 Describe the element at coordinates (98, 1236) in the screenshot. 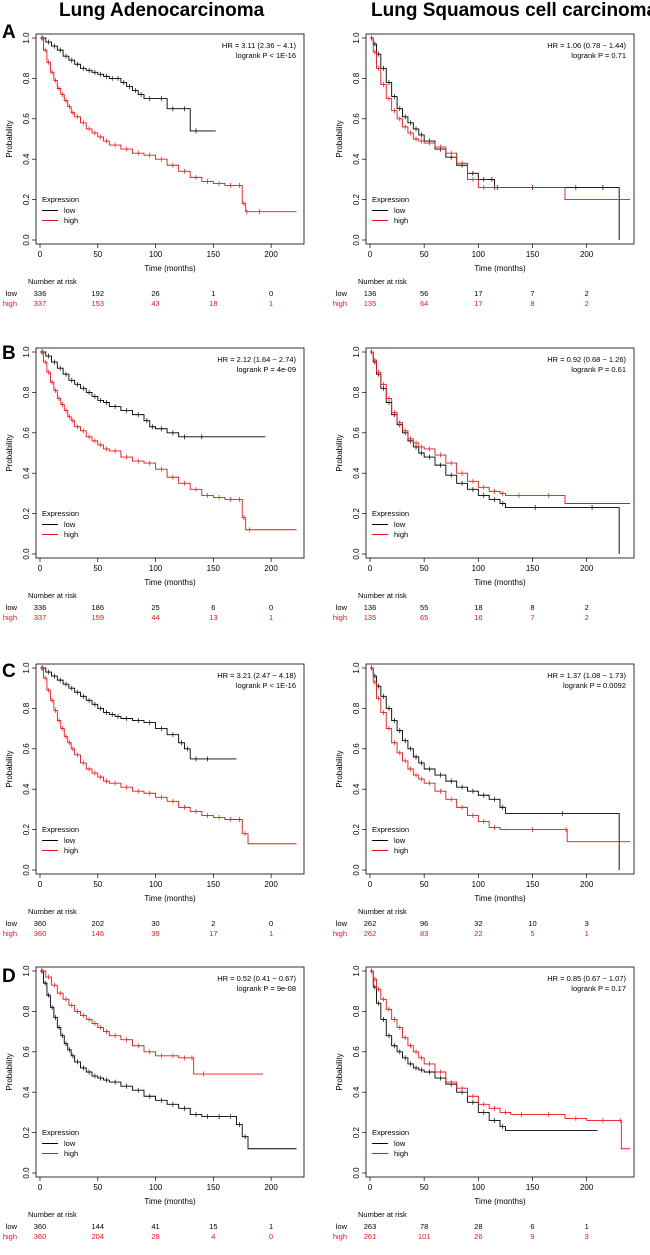

I see `risk-count-high: 204` at that location.